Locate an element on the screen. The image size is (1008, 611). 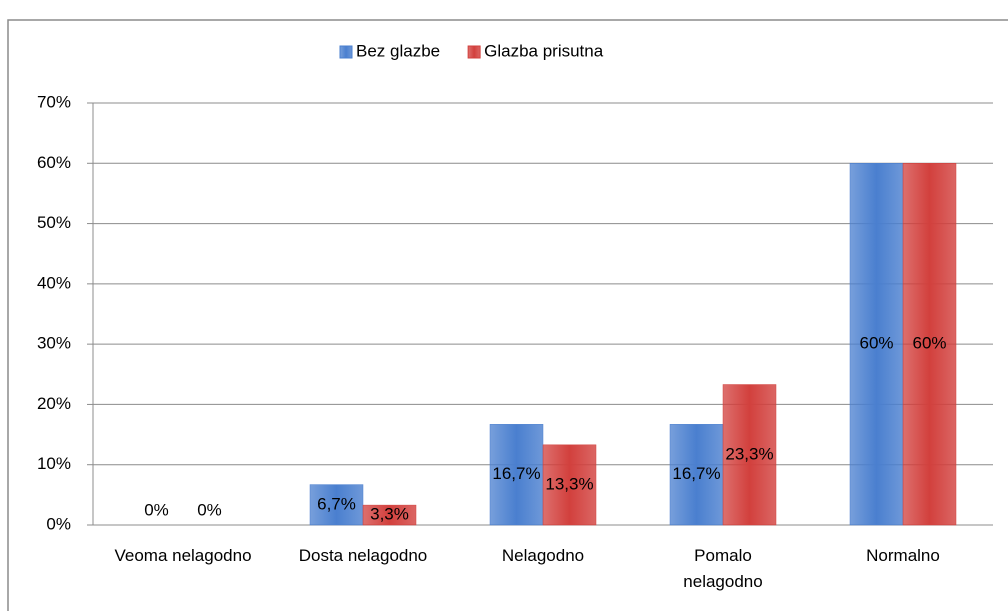
y-tick-label: 0% is located at coordinates (58, 523).